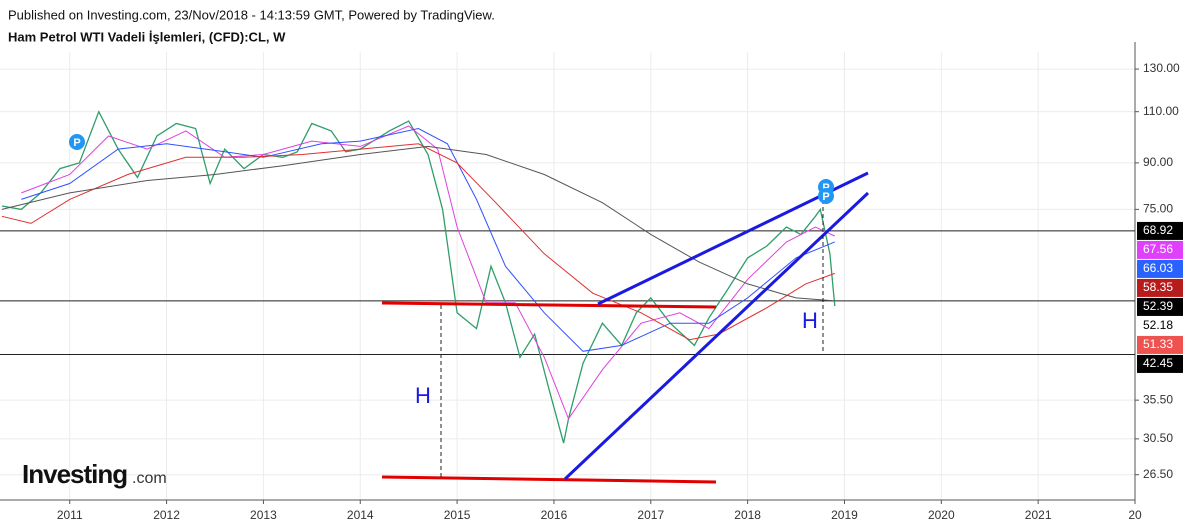  Describe the element at coordinates (149, 478) in the screenshot. I see `logo-suffix: .com` at that location.